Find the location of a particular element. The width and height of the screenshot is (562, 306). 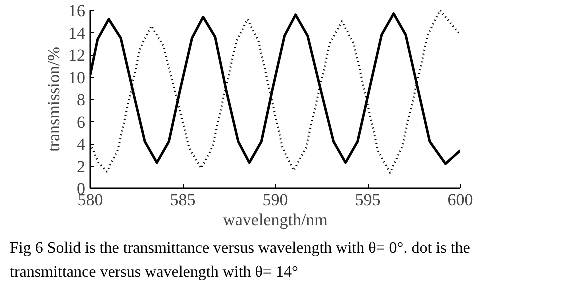

y-tick-label: 12 is located at coordinates (77, 55).